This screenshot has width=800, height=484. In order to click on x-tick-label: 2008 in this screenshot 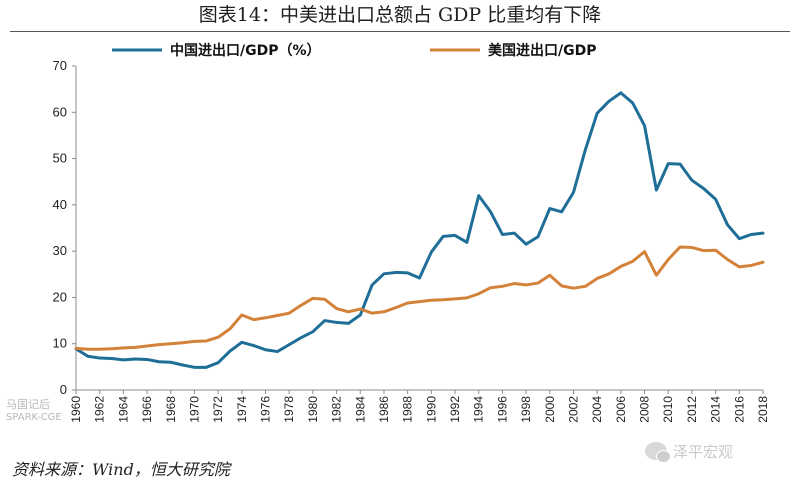, I will do `click(645, 409)`.